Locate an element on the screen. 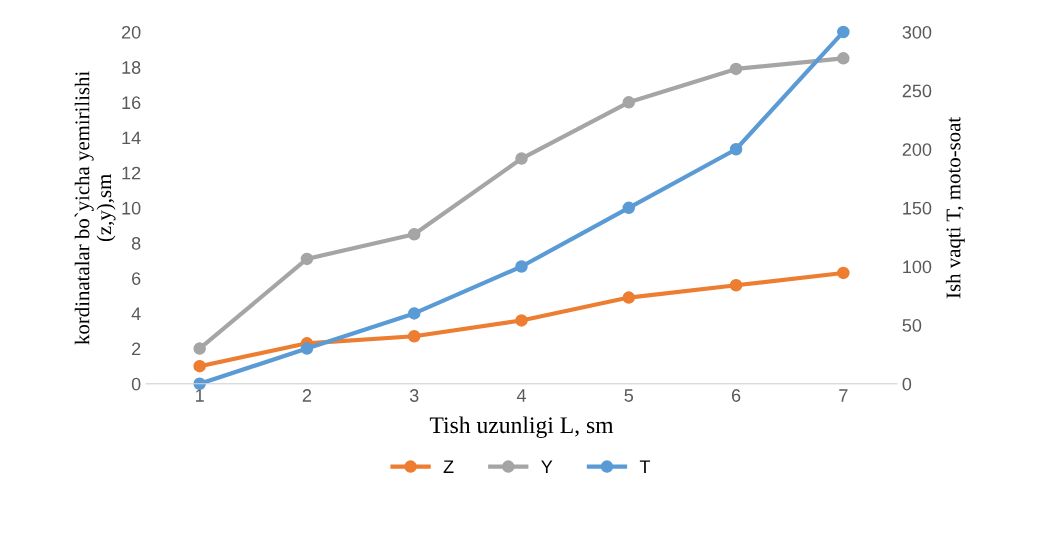  y-tick-label: 20 is located at coordinates (131, 32).